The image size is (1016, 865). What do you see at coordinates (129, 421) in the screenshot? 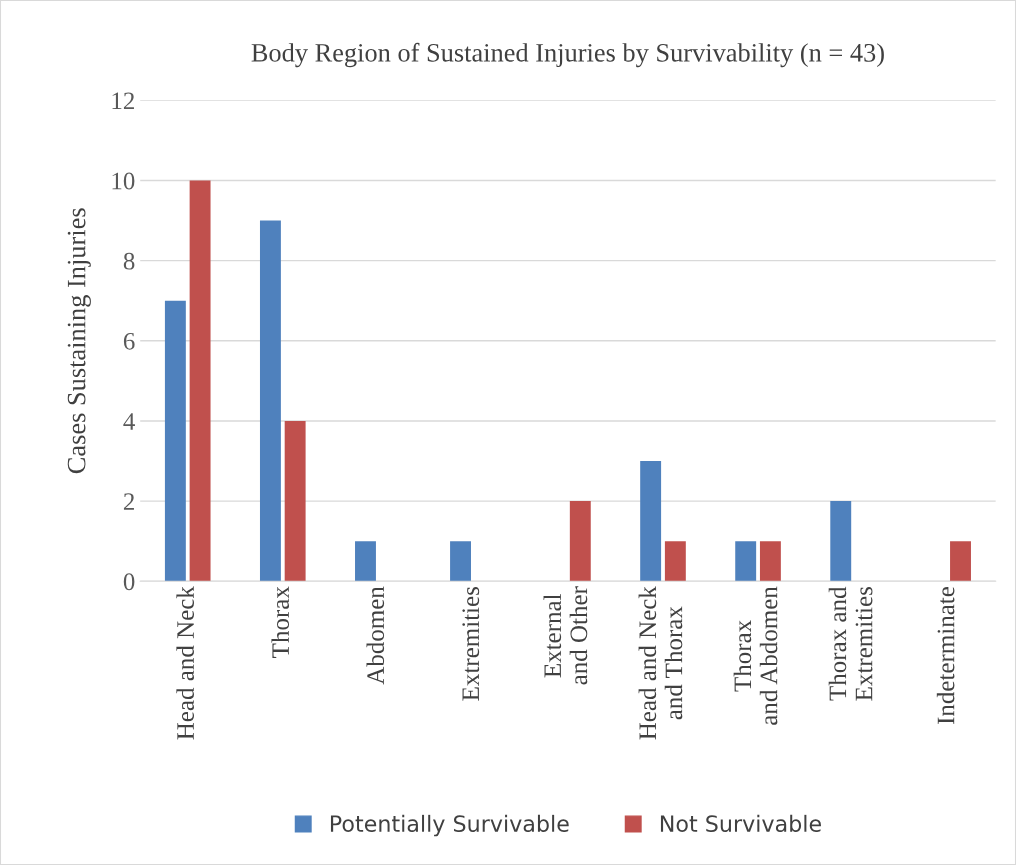
I see `y-tick-label: 4` at bounding box center [129, 421].